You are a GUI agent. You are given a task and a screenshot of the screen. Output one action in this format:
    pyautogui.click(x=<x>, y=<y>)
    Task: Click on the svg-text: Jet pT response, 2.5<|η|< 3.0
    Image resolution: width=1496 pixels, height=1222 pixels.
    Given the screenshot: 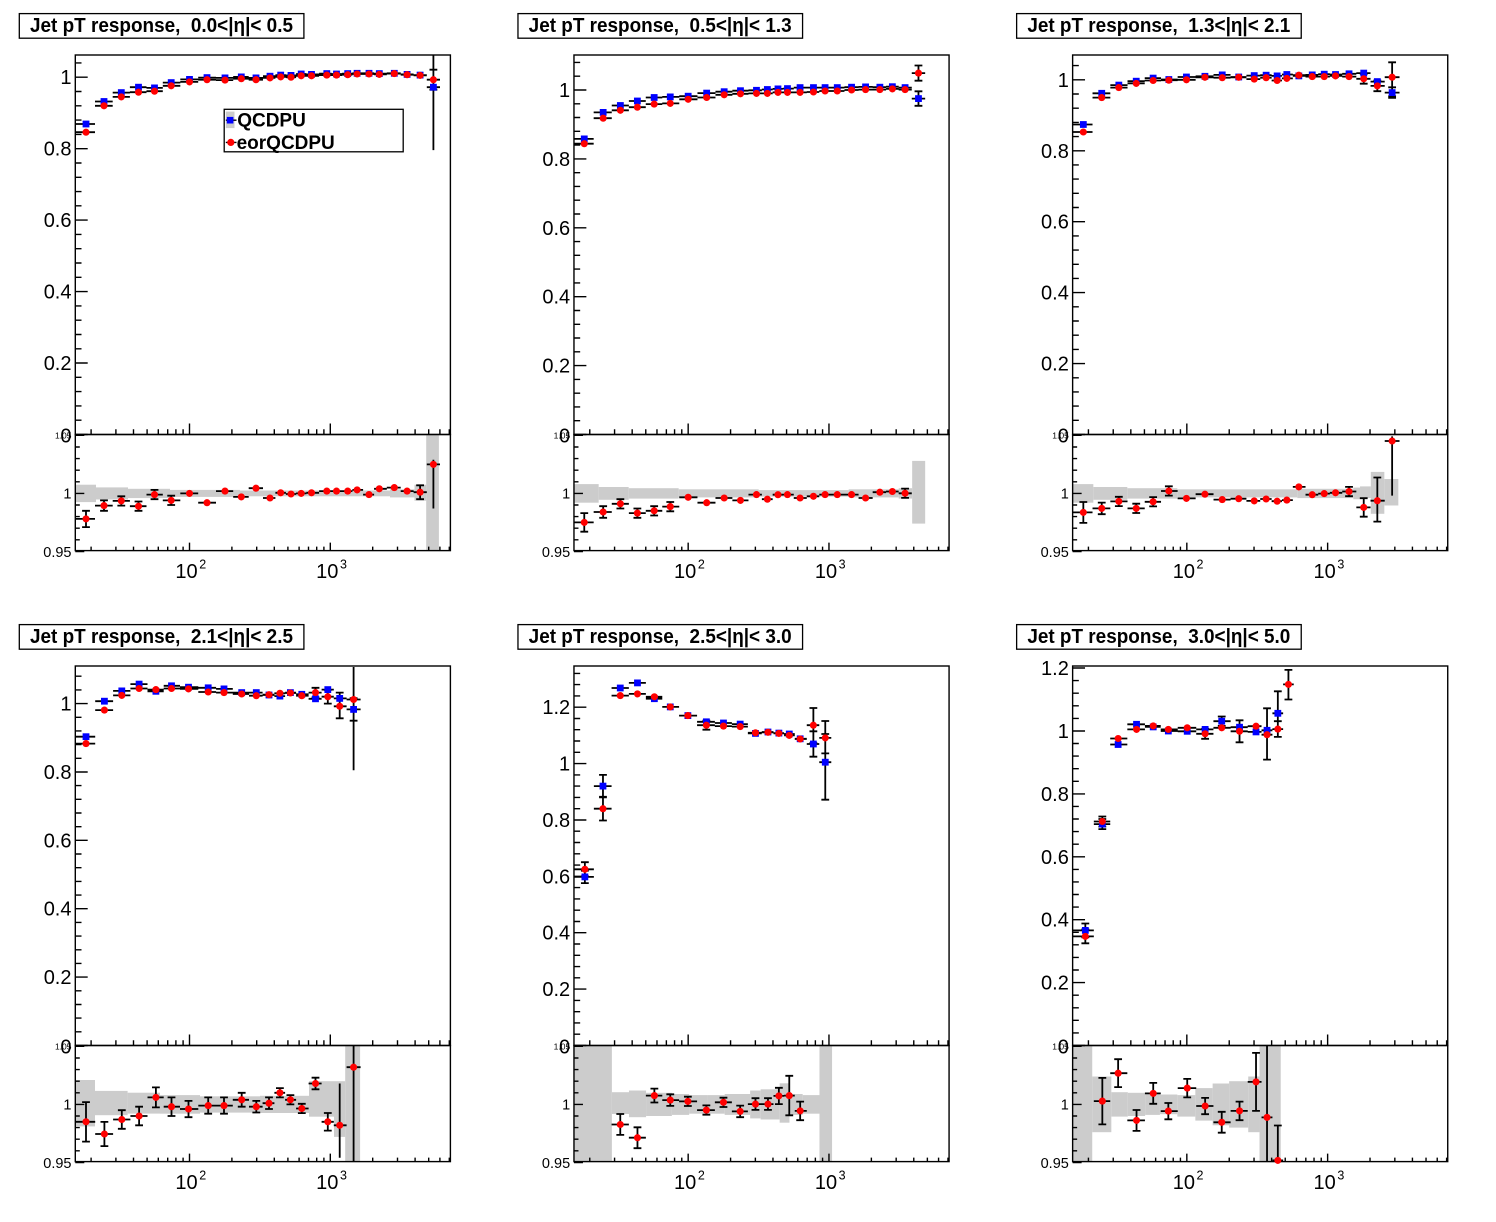 What is the action you would take?
    pyautogui.click(x=660, y=636)
    